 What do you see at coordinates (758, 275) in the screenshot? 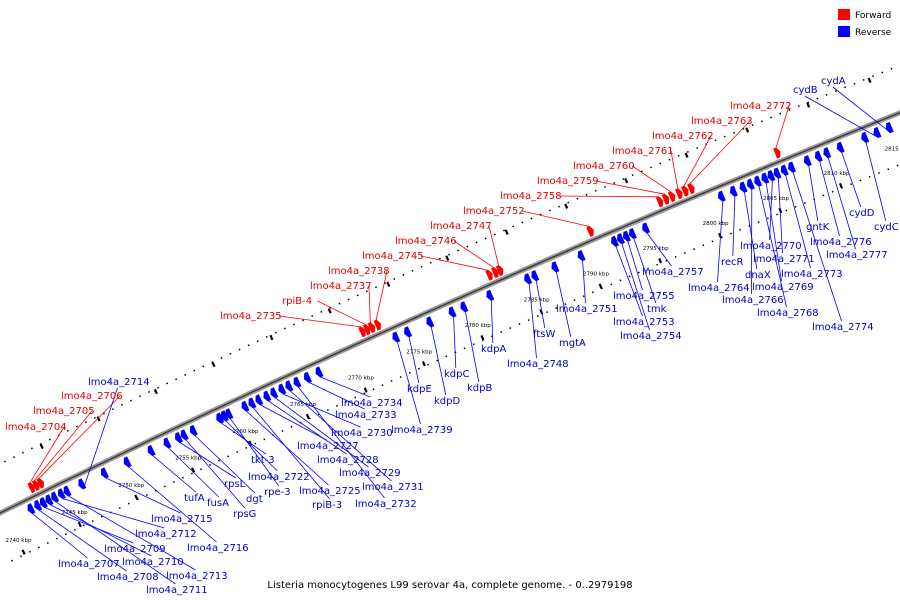
I see `gene-label: dnaX` at bounding box center [758, 275].